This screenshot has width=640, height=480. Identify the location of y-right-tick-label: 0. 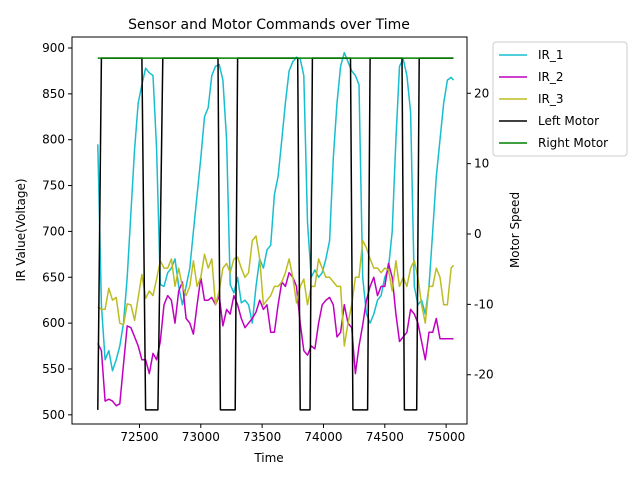
(478, 234).